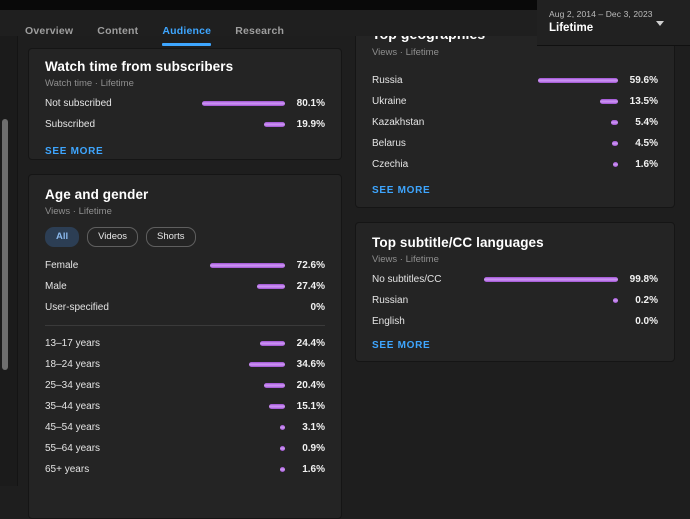  Describe the element at coordinates (73, 364) in the screenshot. I see `stat-label: 18–24 years` at that location.